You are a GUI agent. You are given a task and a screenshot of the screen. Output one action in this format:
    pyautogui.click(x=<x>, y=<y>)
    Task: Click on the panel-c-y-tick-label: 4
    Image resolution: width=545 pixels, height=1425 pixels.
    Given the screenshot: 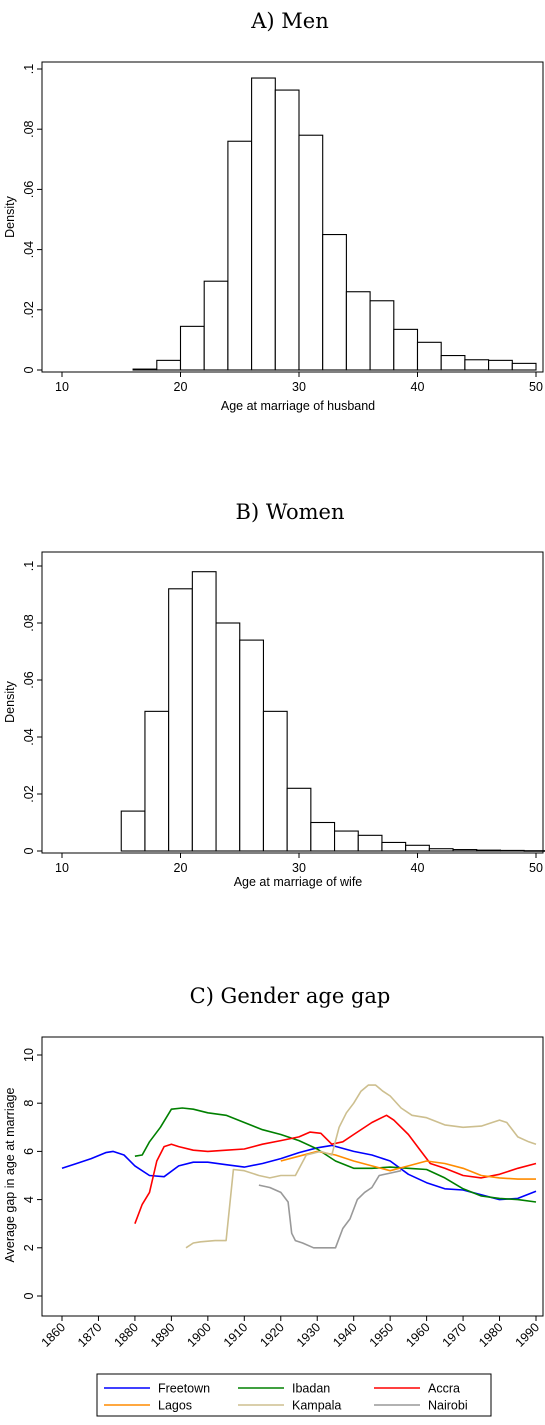 What is the action you would take?
    pyautogui.click(x=29, y=1199)
    